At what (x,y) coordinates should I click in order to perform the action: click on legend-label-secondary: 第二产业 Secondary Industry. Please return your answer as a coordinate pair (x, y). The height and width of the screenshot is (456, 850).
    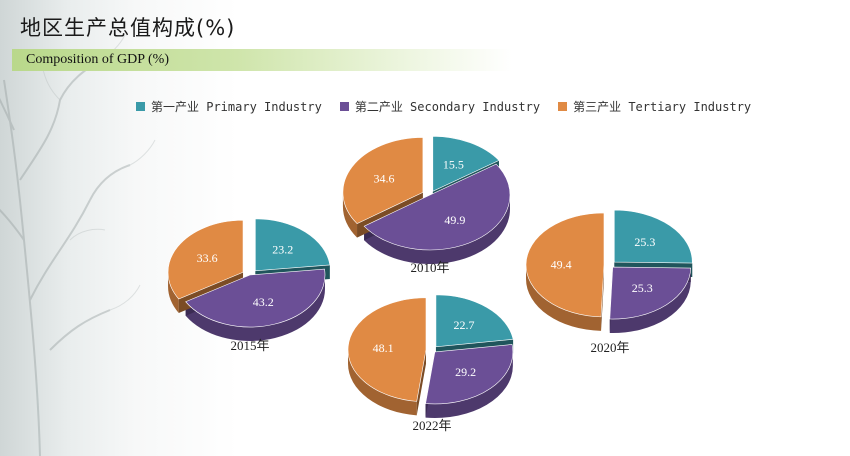
    Looking at the image, I should click on (447, 107).